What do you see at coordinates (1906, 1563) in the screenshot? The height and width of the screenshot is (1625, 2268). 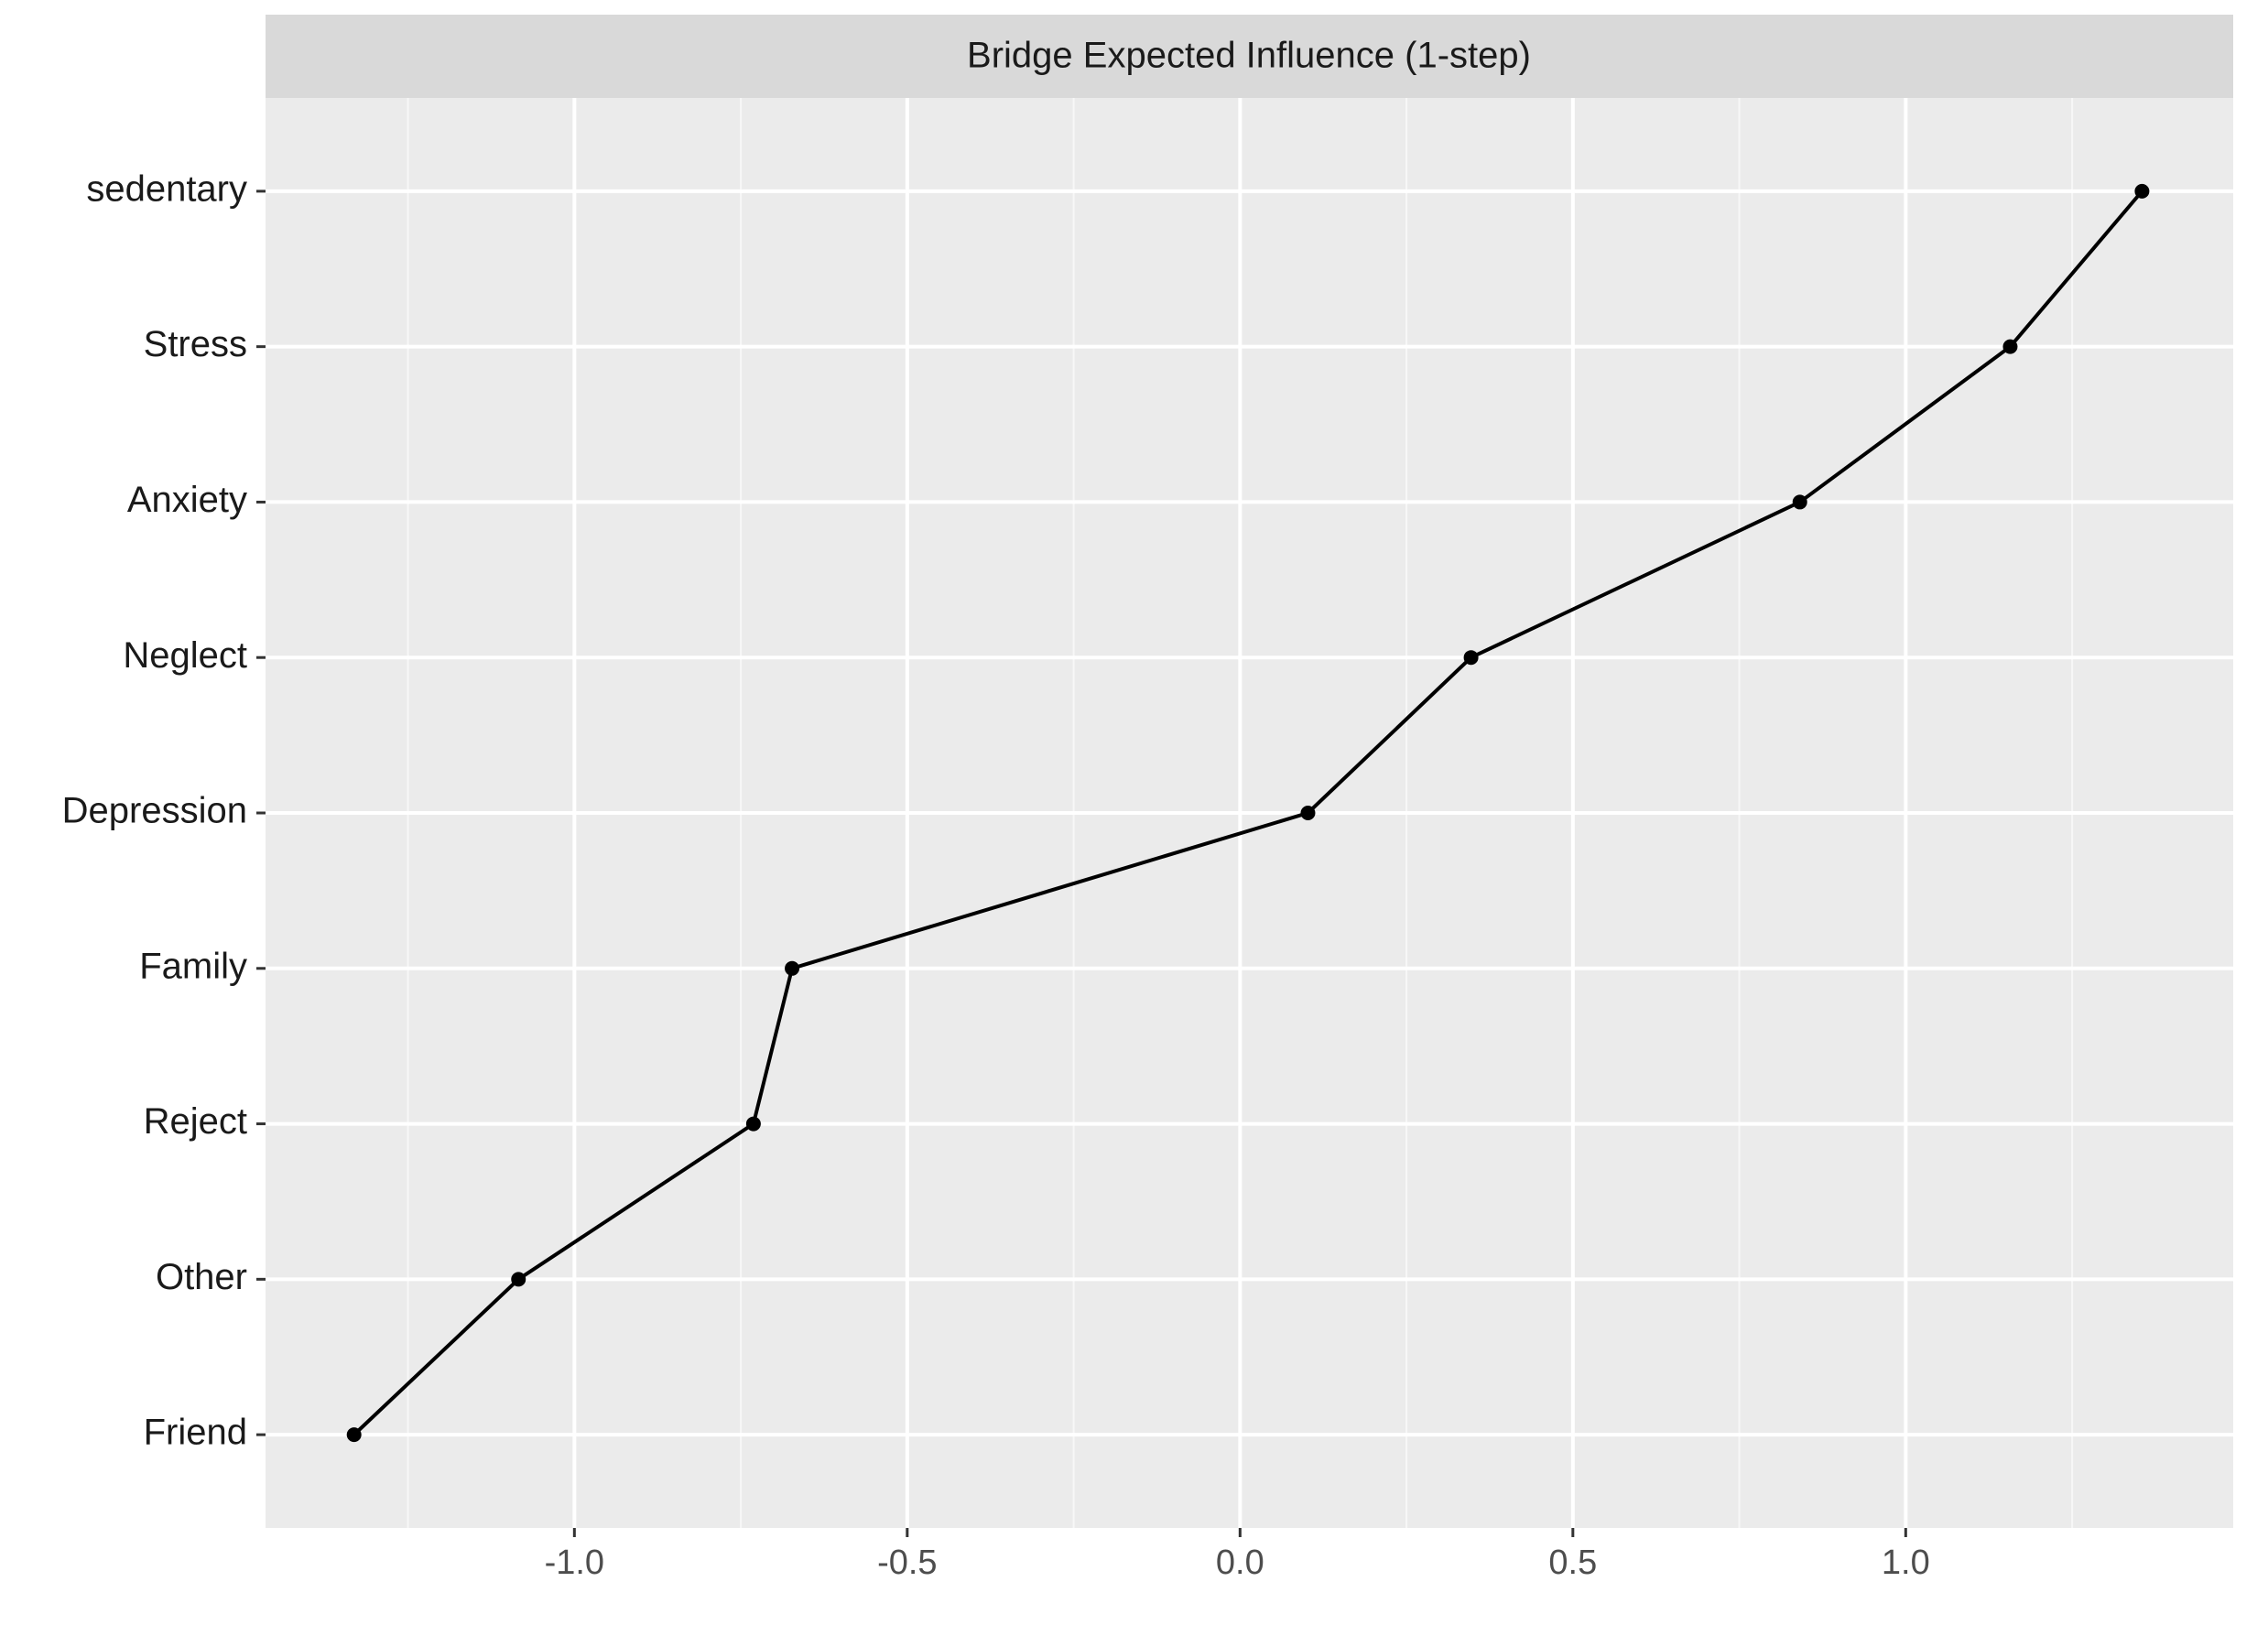 I see `x-tick-label: 1.0` at bounding box center [1906, 1563].